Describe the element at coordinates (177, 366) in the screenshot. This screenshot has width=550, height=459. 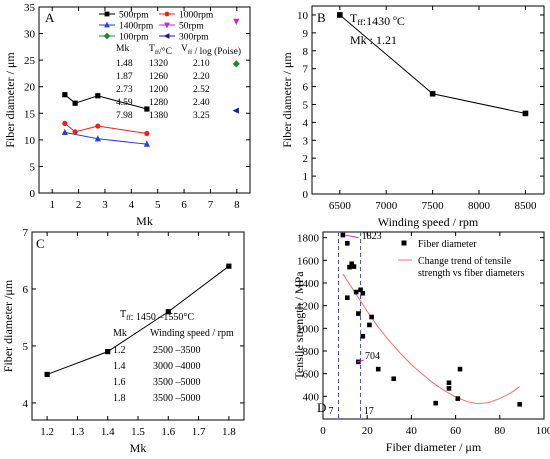
I see `table-cell: 3000 –4000` at that location.